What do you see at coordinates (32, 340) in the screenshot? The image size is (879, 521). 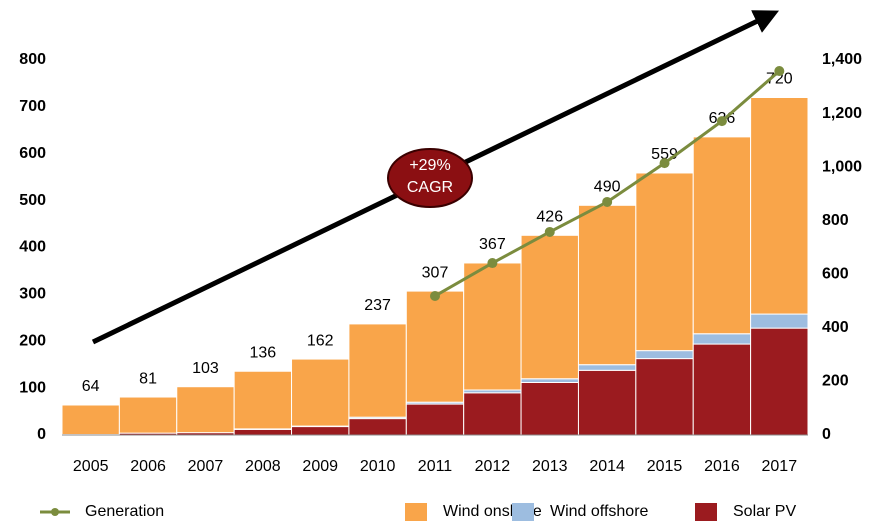 I see `y-tick-label: 200` at bounding box center [32, 340].